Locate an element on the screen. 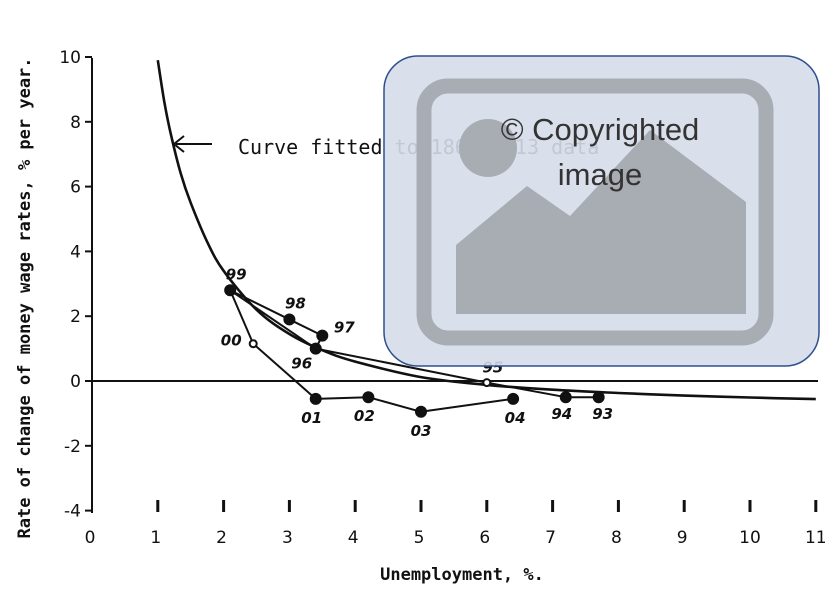 The width and height of the screenshot is (839, 599). x-ticks: 0 1 2 3 4 5 6 7 8 9 10 11 is located at coordinates (456, 524).